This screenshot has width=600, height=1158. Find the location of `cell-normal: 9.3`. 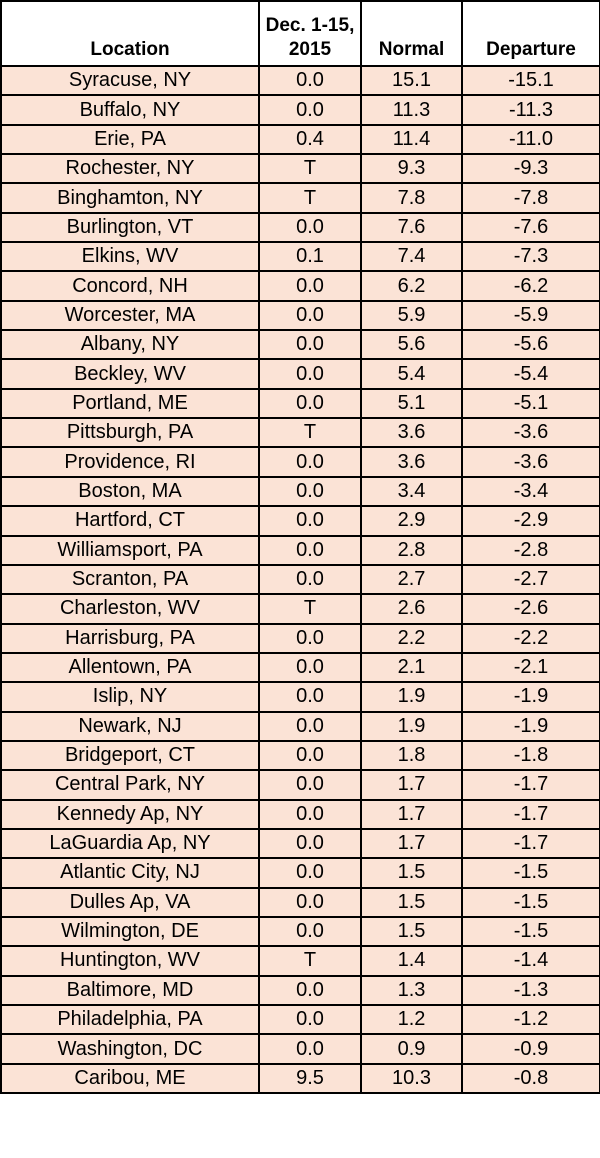

cell-normal: 9.3 is located at coordinates (411, 169).